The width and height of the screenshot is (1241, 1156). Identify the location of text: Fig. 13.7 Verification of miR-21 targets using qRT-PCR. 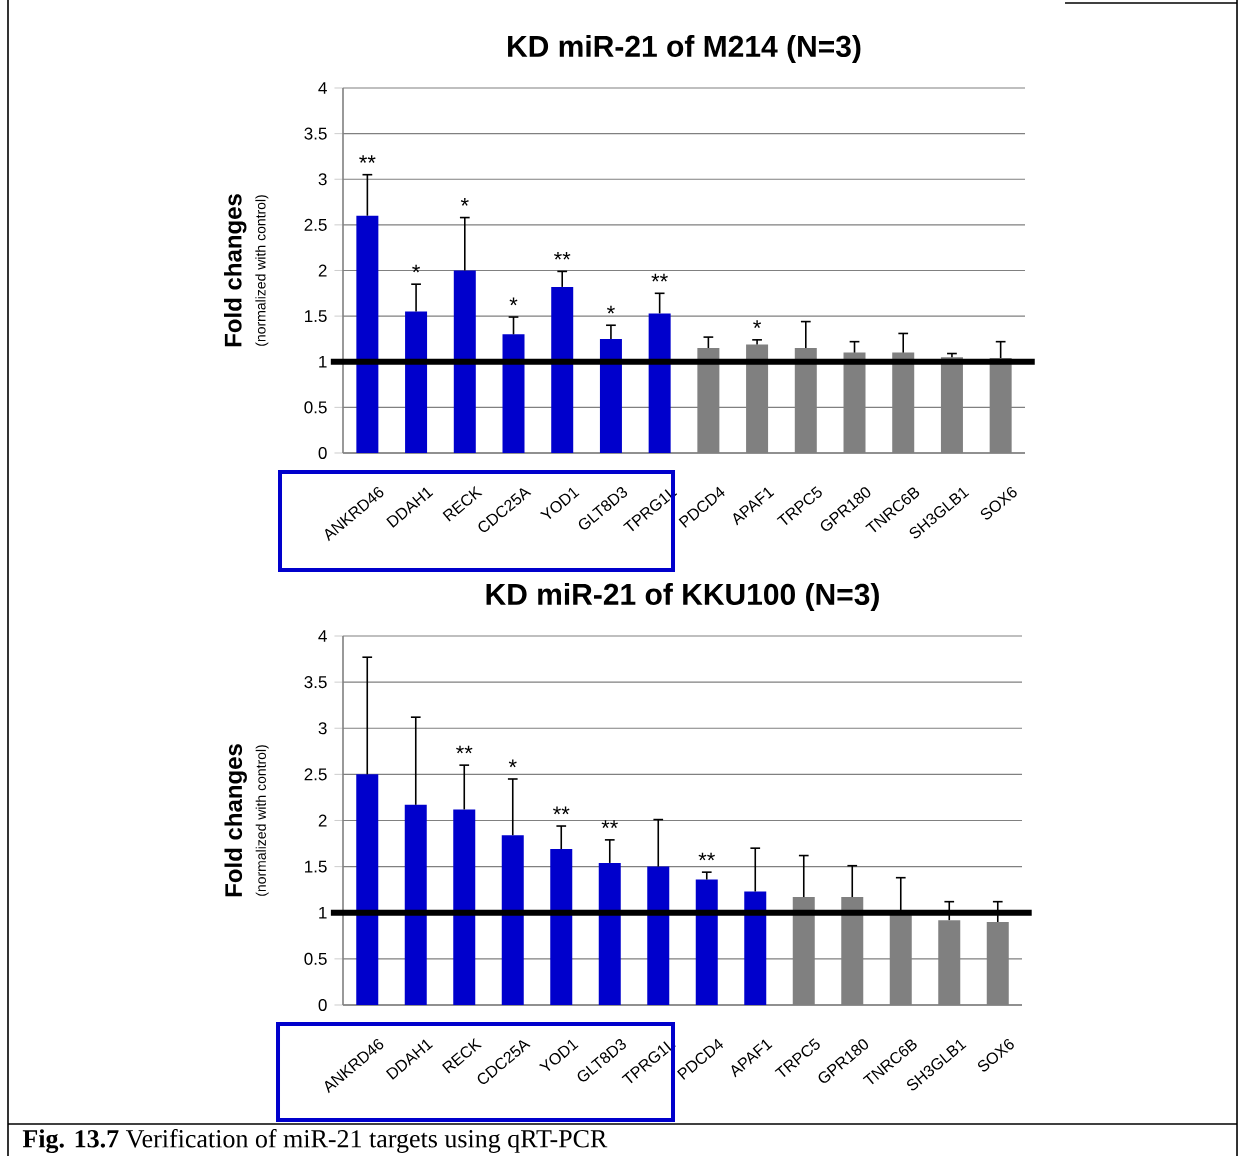
(315, 1141).